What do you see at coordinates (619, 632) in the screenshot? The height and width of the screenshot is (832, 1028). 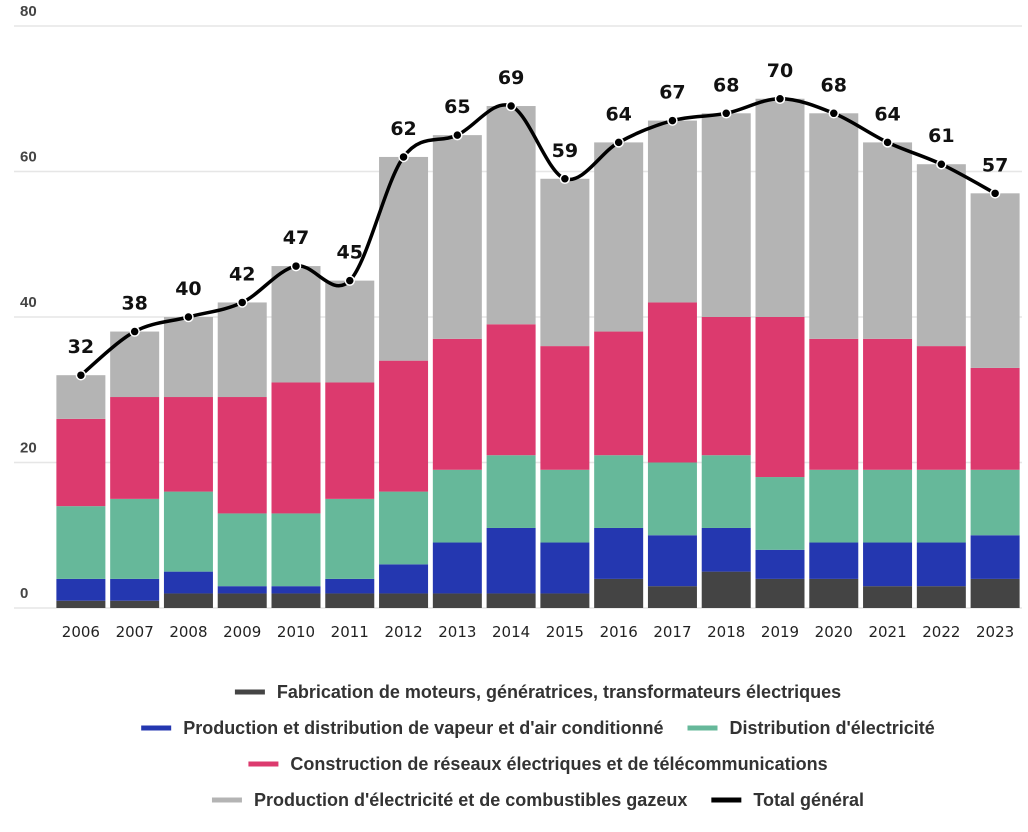 I see `x-tick-label: 2016` at bounding box center [619, 632].